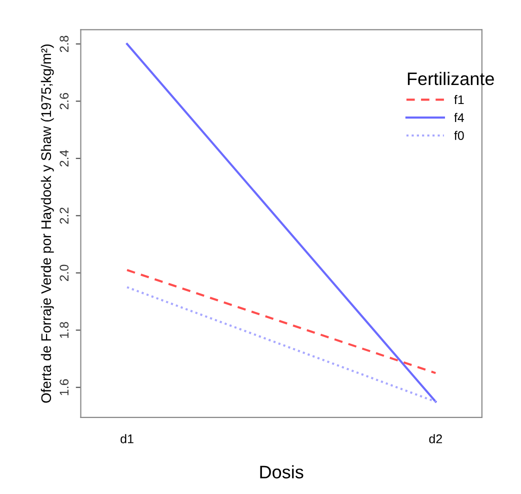 The height and width of the screenshot is (494, 521). Describe the element at coordinates (451, 79) in the screenshot. I see `legend-title: Fertilizante` at that location.